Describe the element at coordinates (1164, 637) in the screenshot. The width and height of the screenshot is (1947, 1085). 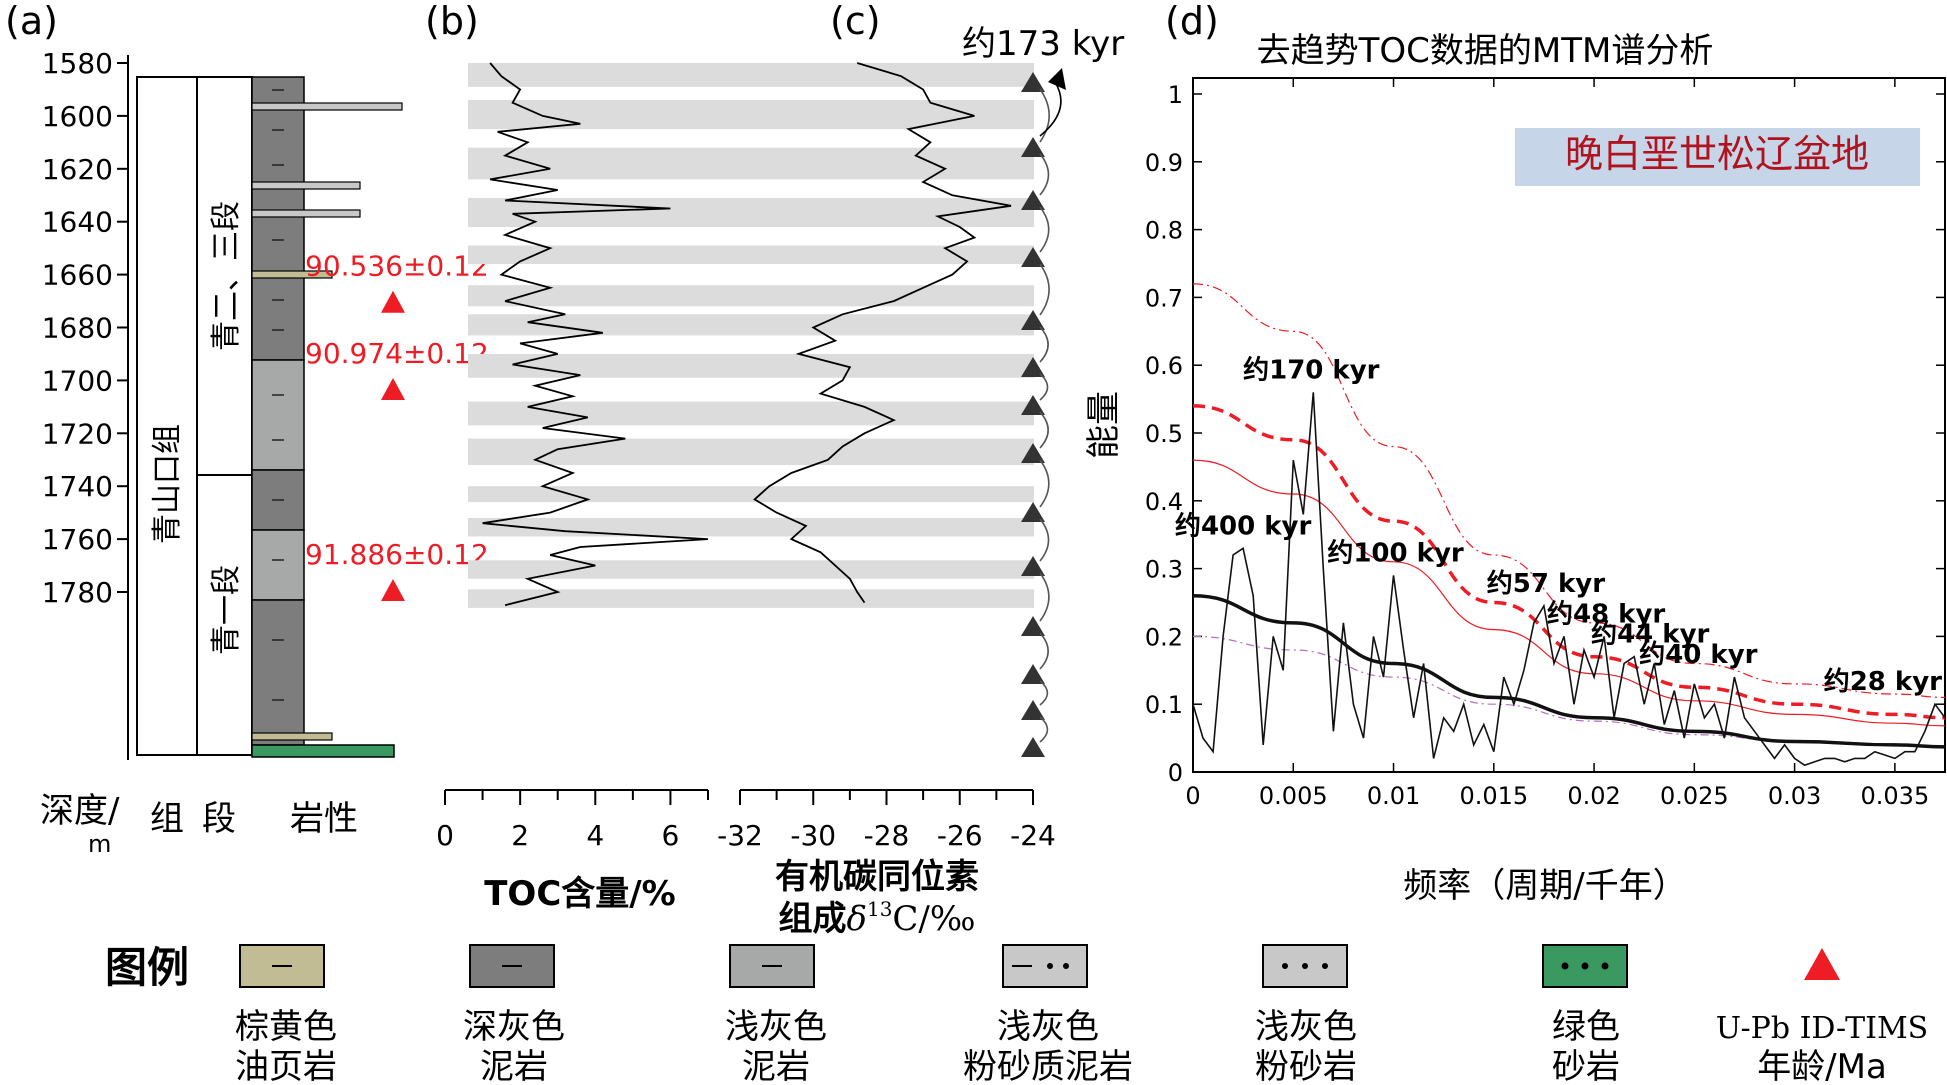
I see `spectrum-y-tick-label: 0.2` at that location.